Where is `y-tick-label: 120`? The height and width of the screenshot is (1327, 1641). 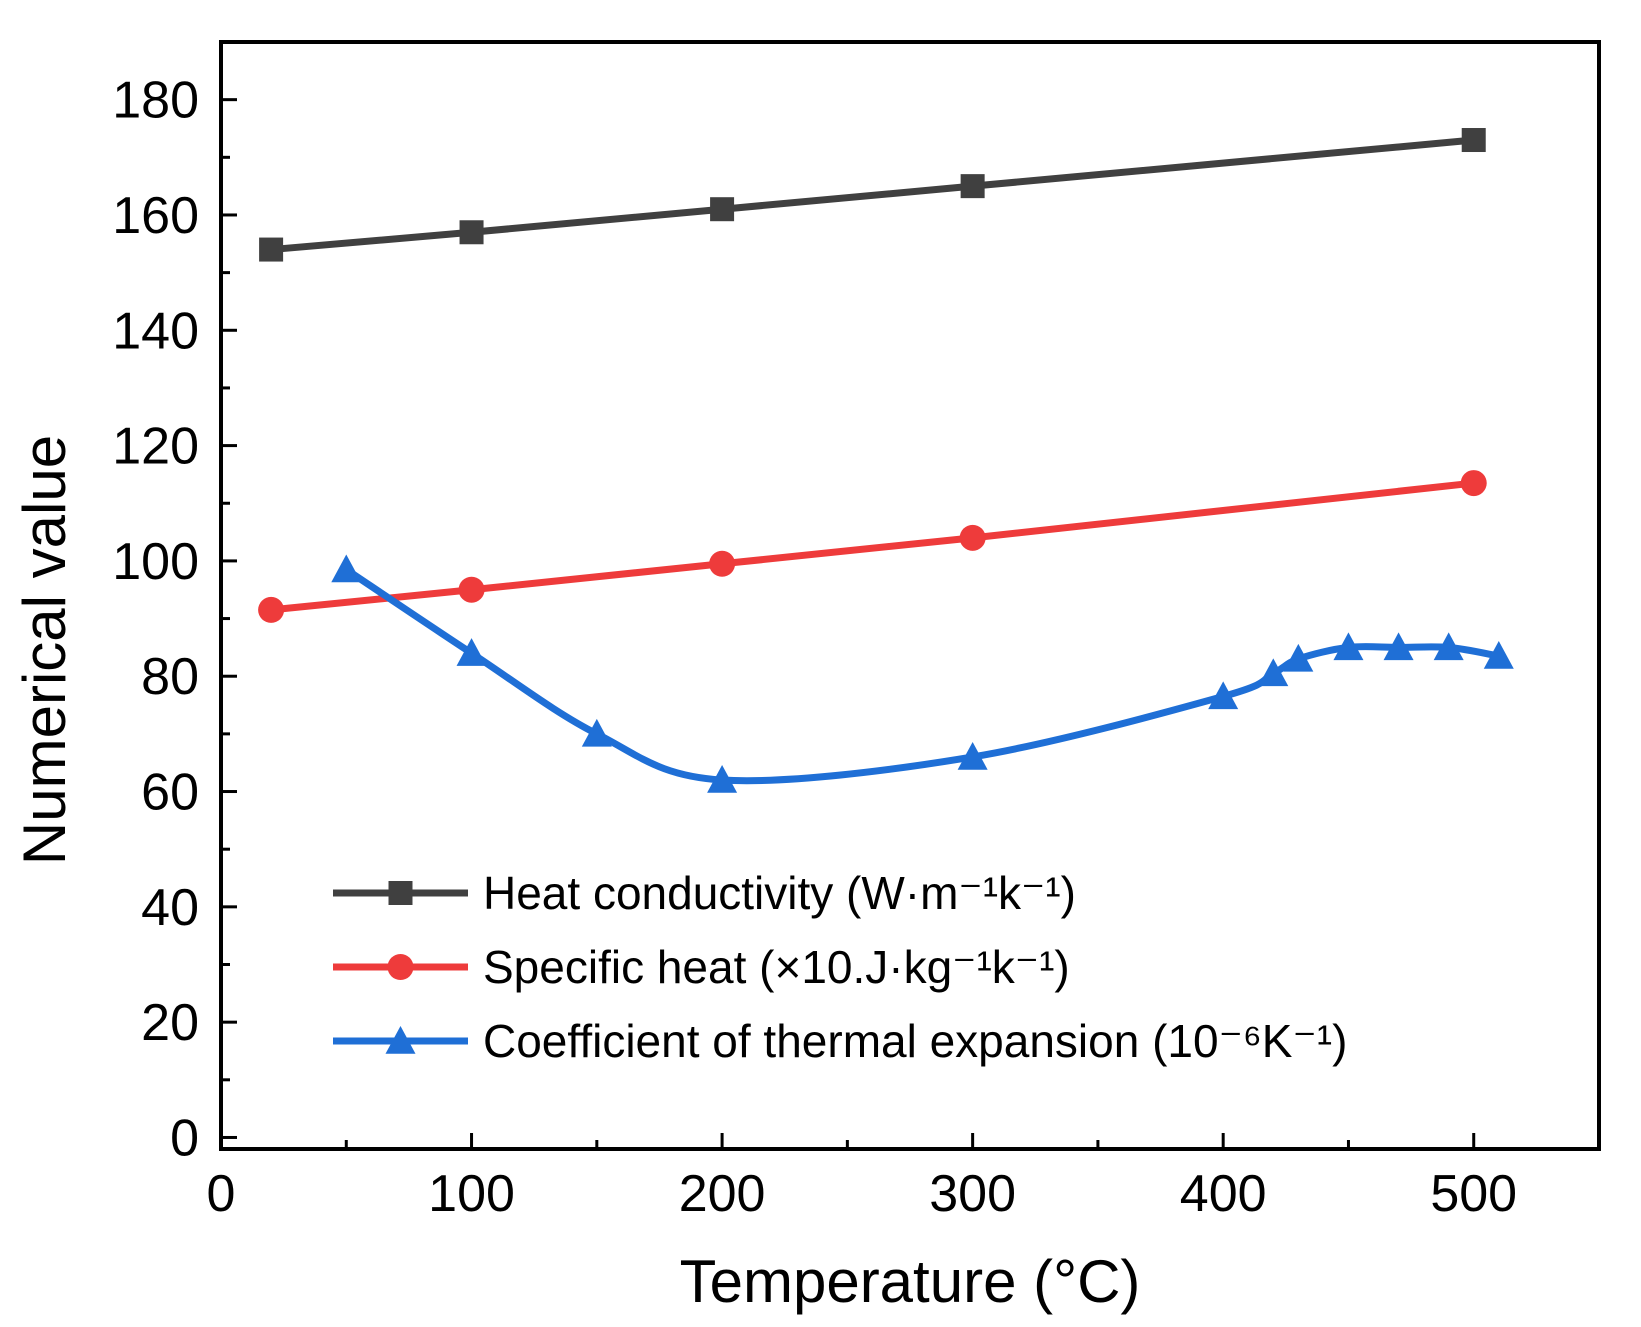
y-tick-label: 120 is located at coordinates (155, 447).